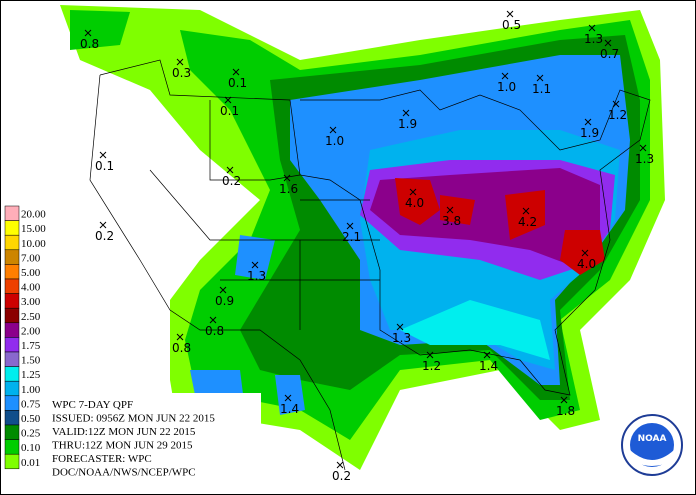 This screenshot has height=495, width=696. I want to click on point-value: 1.1, so click(541, 89).